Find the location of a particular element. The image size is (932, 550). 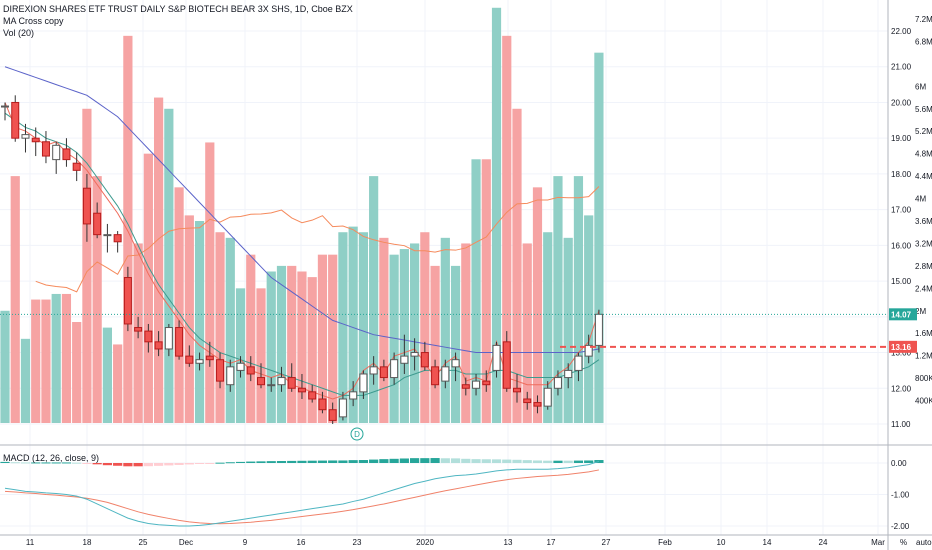

volume-axis-label: 4.4M is located at coordinates (923, 176).